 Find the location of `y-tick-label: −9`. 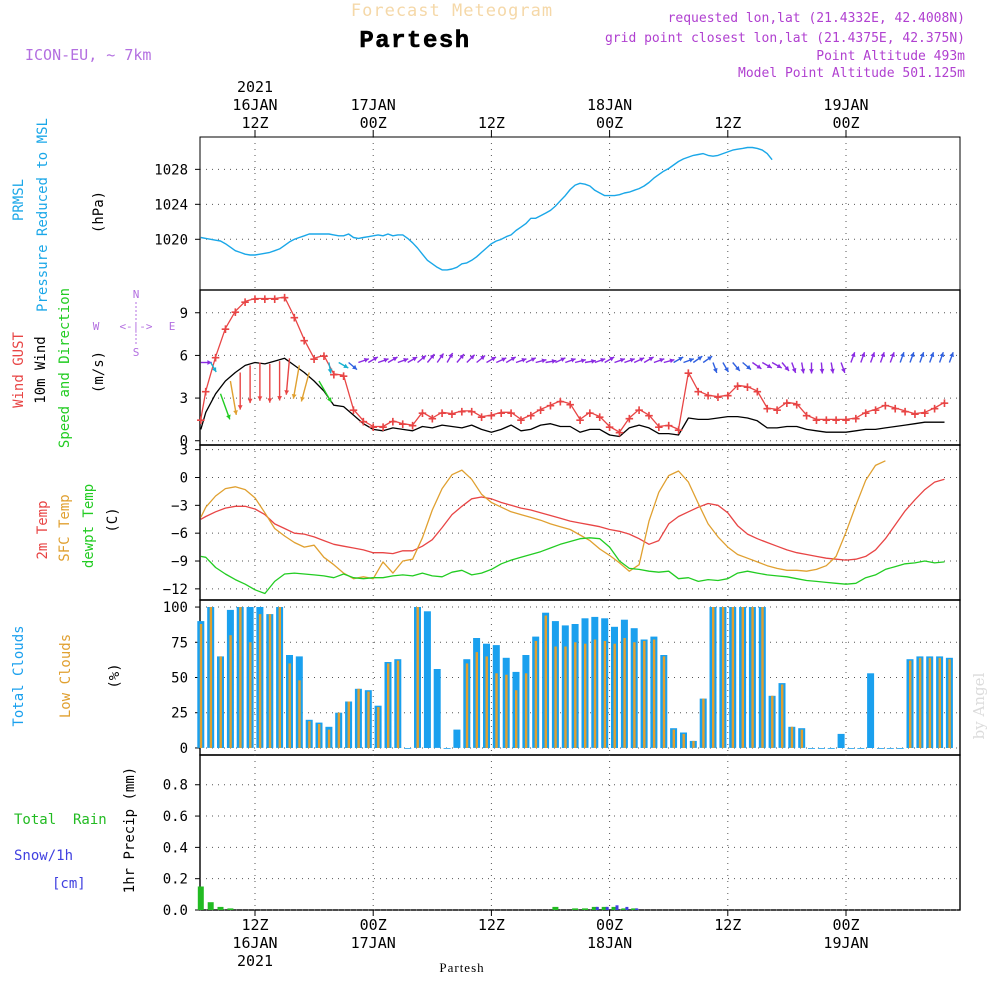

y-tick-label: −9 is located at coordinates (179, 562).